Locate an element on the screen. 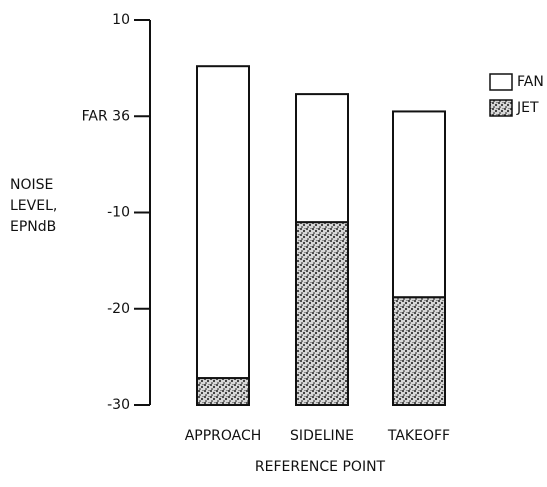  y-tick-label: FAR 36 is located at coordinates (106, 116).